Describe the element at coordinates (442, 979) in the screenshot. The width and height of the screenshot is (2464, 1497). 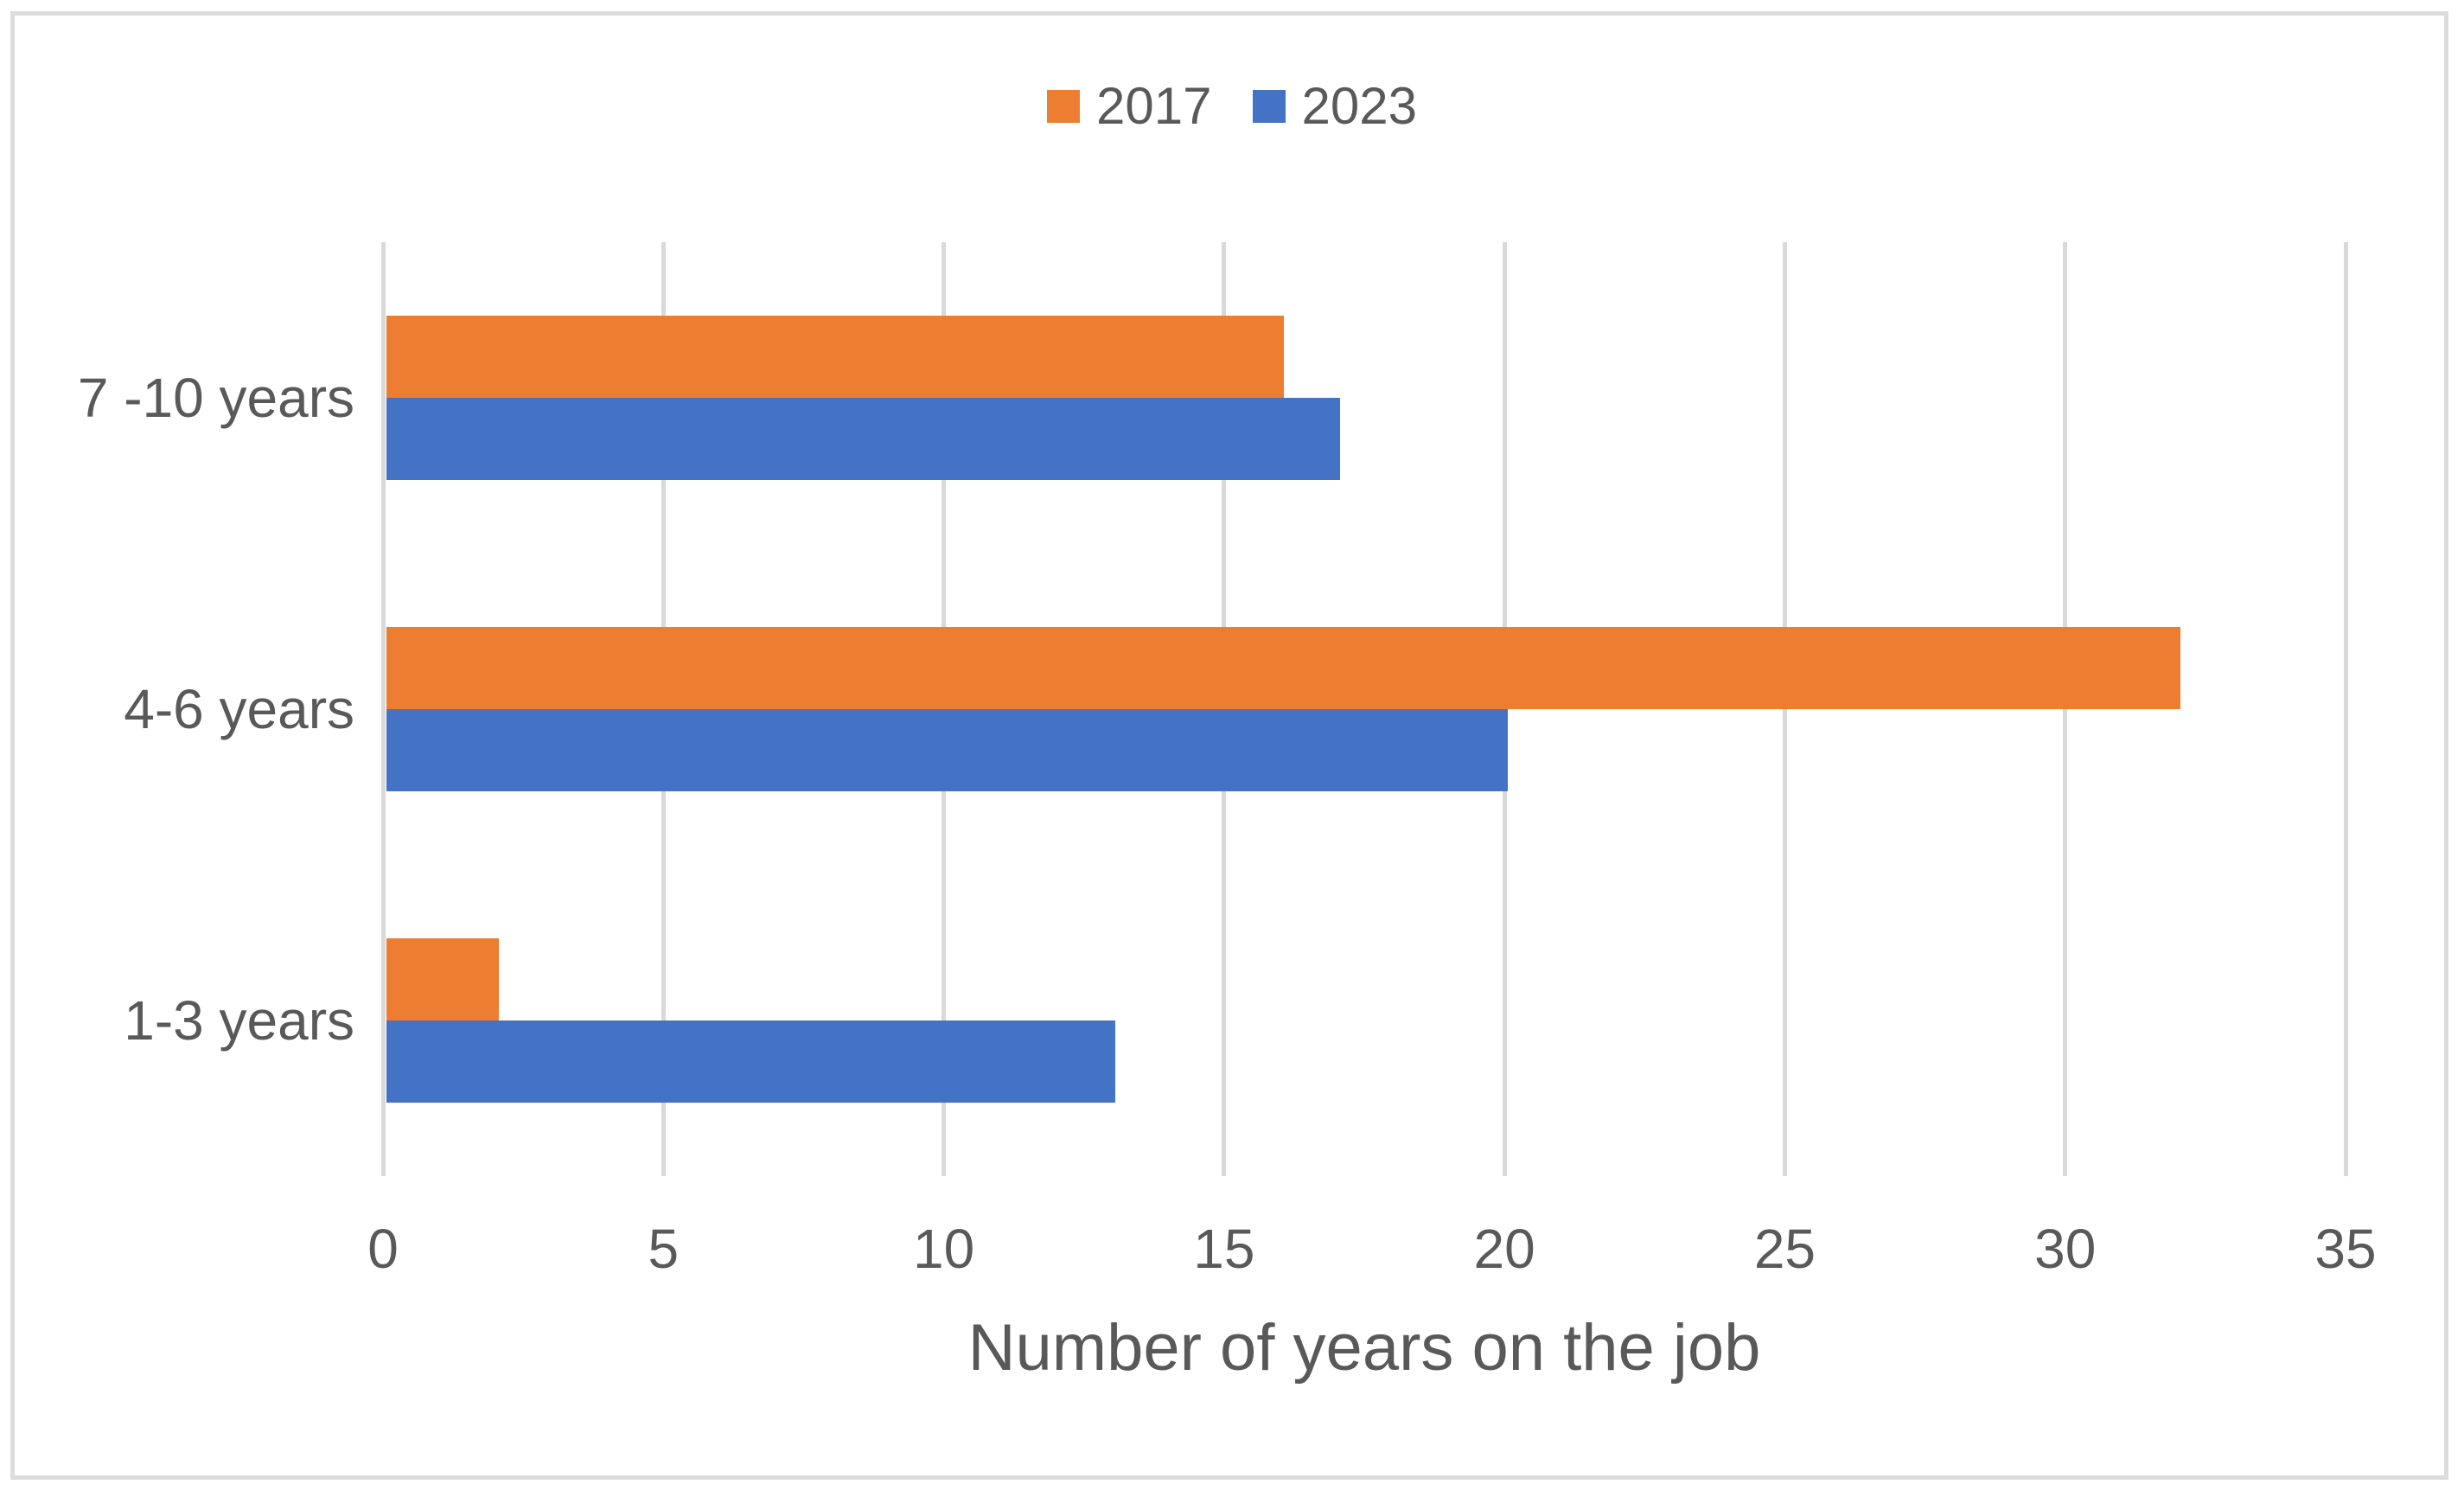
I see `bar-2017-1-3-years` at that location.